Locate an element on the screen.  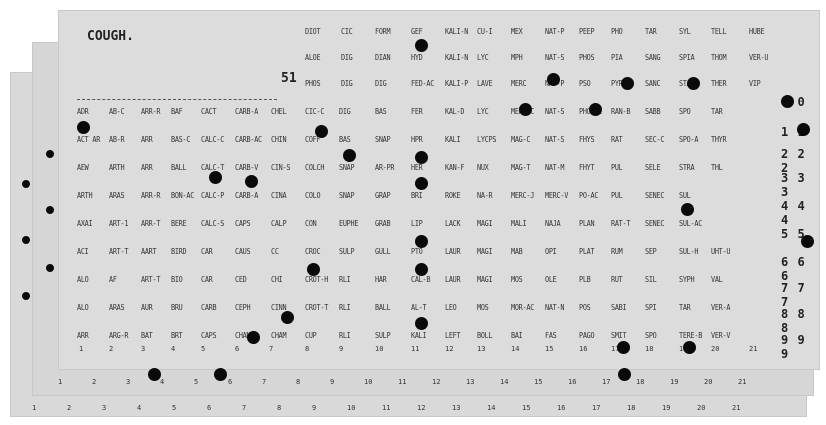
cell-label: CHIN is located at coordinates (279, 139).